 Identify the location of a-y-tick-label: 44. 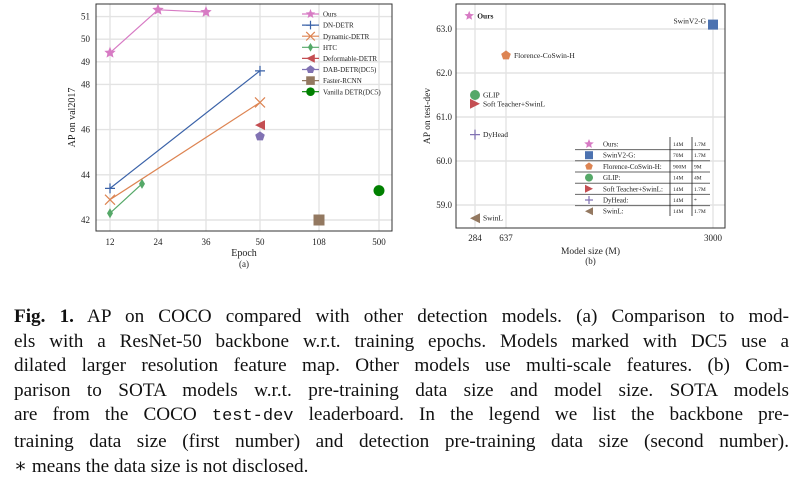
(86, 175).